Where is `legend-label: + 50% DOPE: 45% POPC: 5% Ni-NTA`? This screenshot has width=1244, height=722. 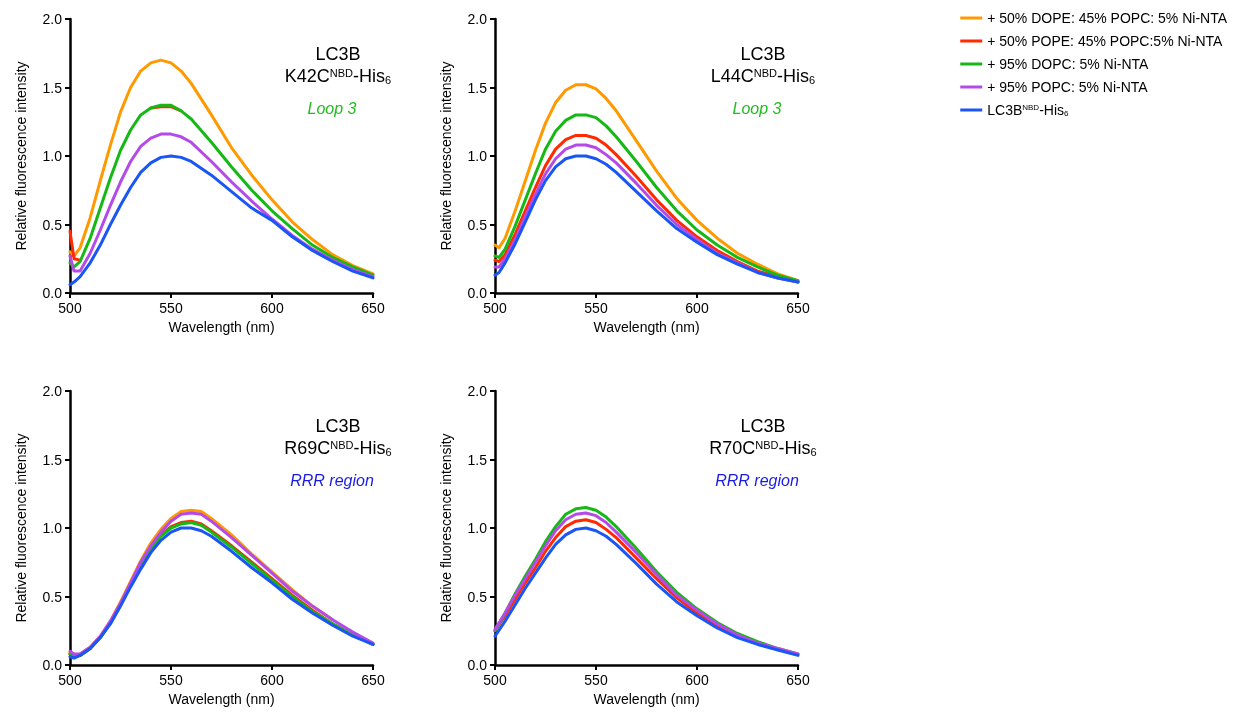
legend-label: + 50% DOPE: 45% POPC: 5% Ni-NTA is located at coordinates (1107, 18).